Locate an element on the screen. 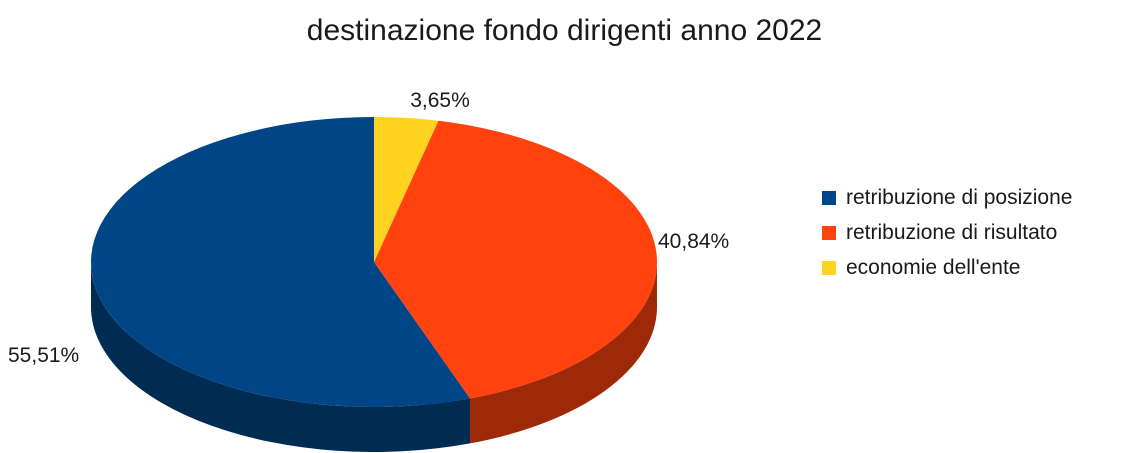  data-label-0: 55,51% is located at coordinates (43, 355).